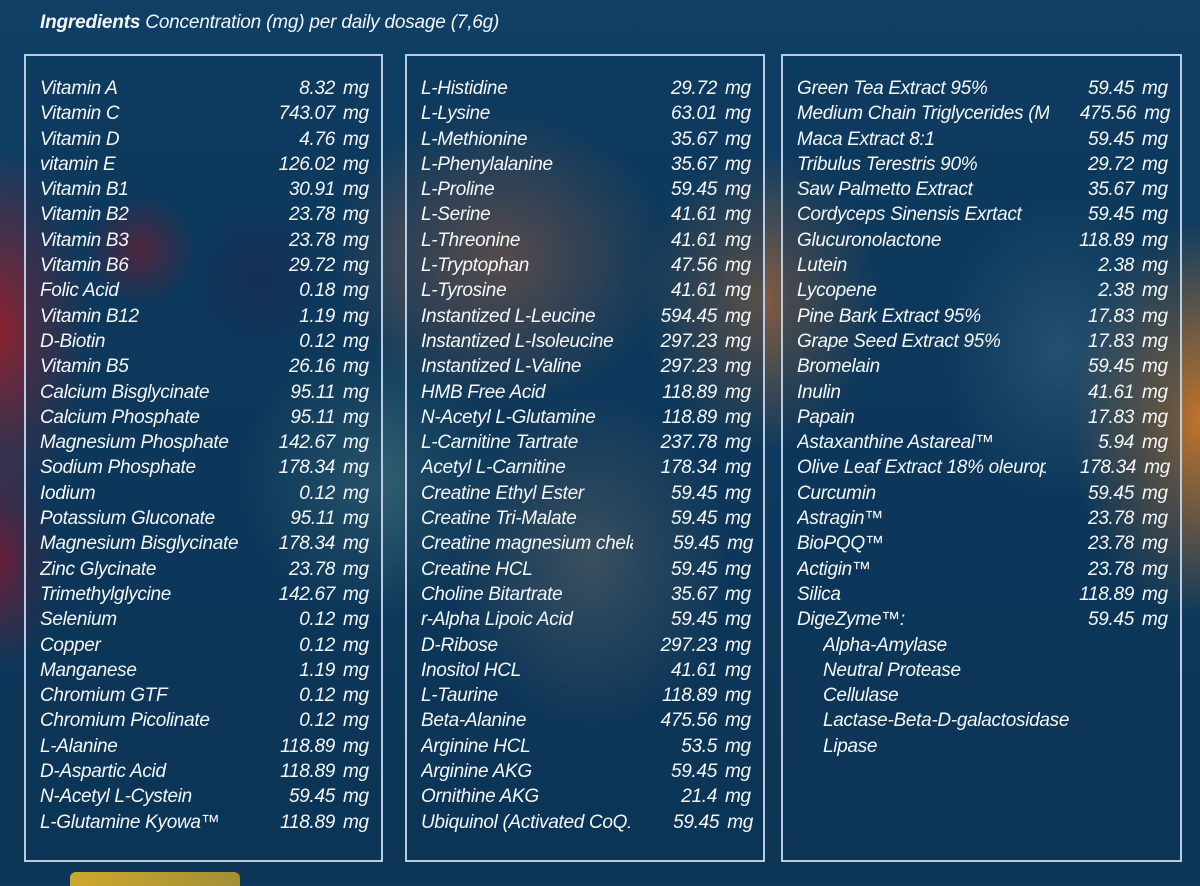 This screenshot has height=886, width=1200. I want to click on ingredient-name: Papain, so click(826, 417).